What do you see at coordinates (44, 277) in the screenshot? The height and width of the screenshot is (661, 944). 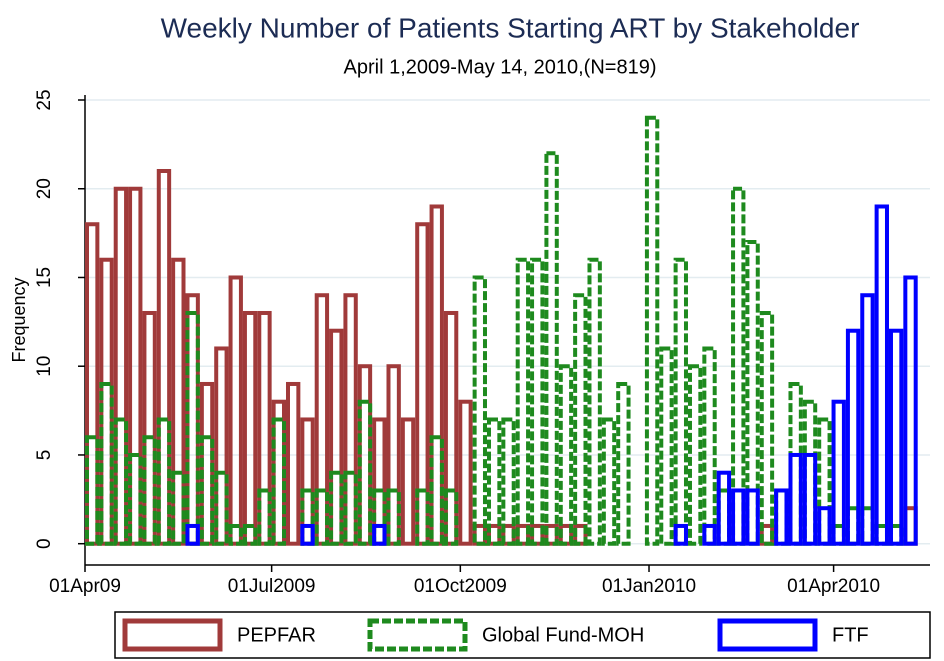 I see `y-tick-label: 15` at bounding box center [44, 277].